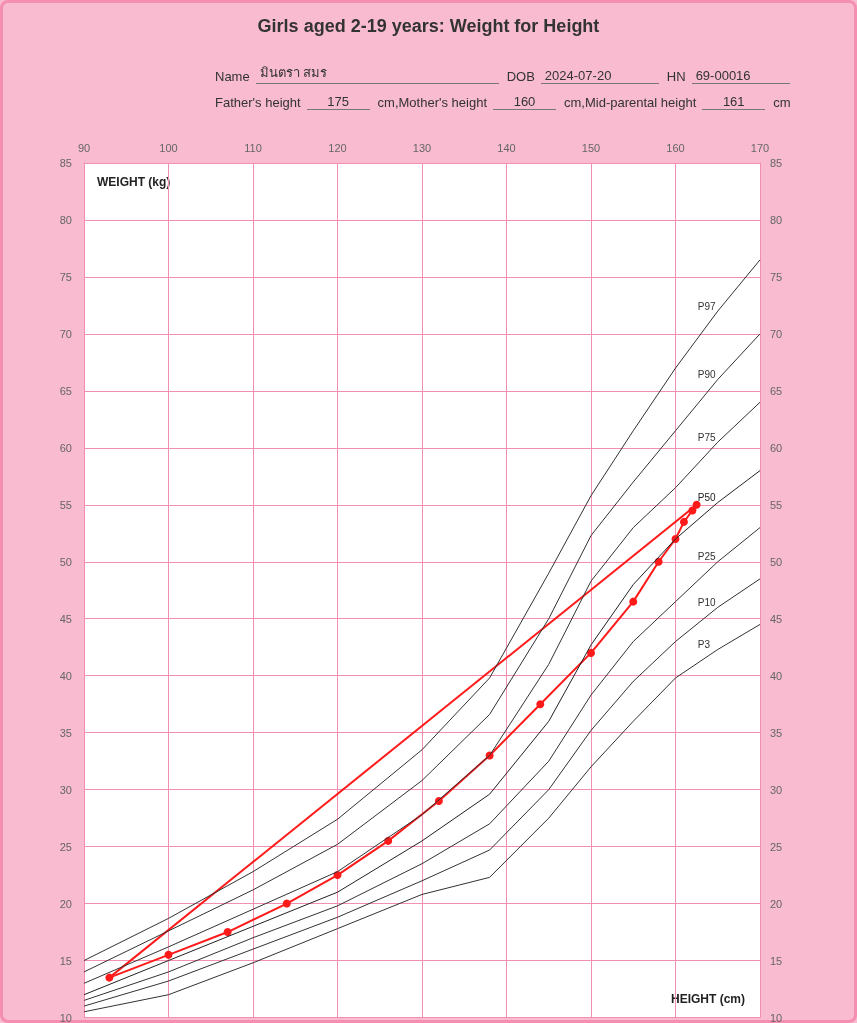 This screenshot has height=1023, width=857. Describe the element at coordinates (65, 846) in the screenshot. I see `y-tick-label: 25` at that location.